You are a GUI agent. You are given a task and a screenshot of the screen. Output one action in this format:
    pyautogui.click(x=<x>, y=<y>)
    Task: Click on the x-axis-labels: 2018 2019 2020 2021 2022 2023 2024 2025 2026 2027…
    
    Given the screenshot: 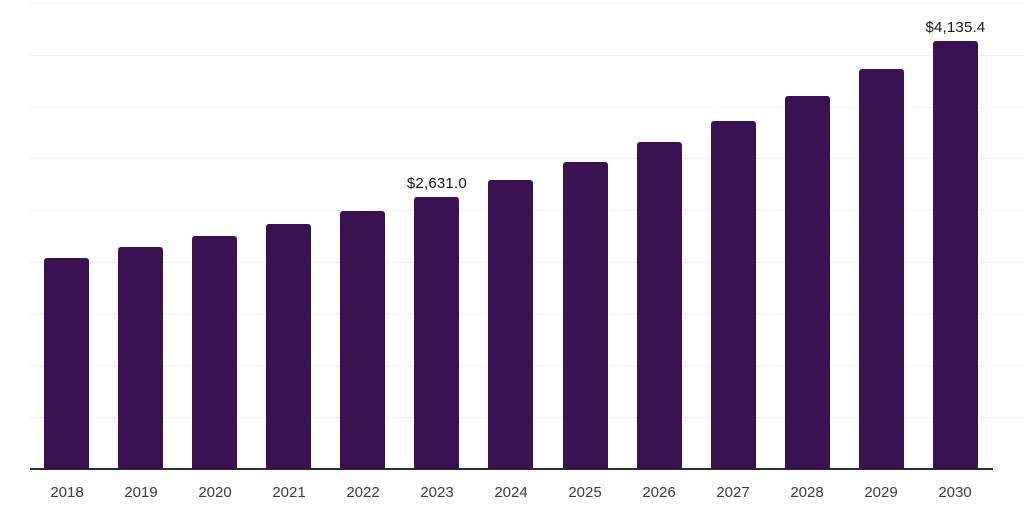 What is the action you would take?
    pyautogui.click(x=511, y=492)
    